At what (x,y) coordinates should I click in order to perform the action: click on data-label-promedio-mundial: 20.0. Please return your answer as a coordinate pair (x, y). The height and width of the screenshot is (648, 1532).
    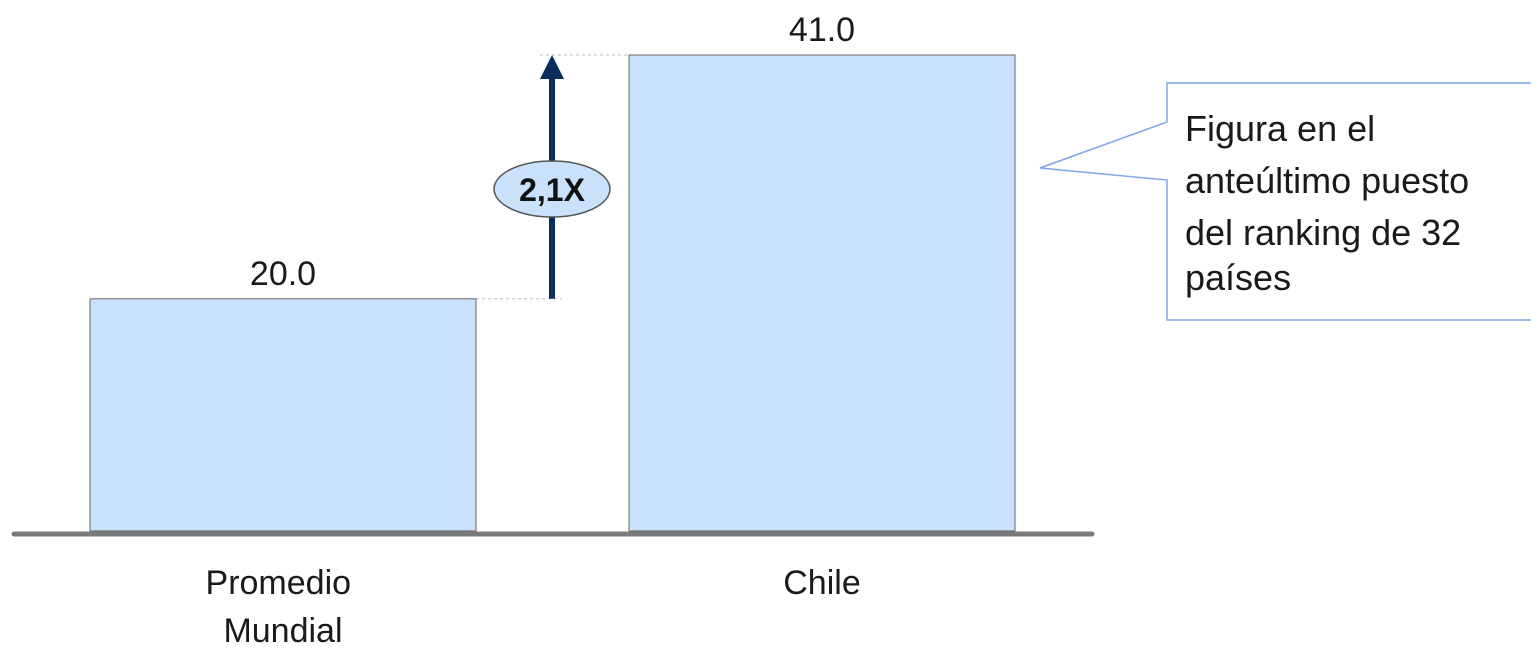
    Looking at the image, I should click on (283, 274).